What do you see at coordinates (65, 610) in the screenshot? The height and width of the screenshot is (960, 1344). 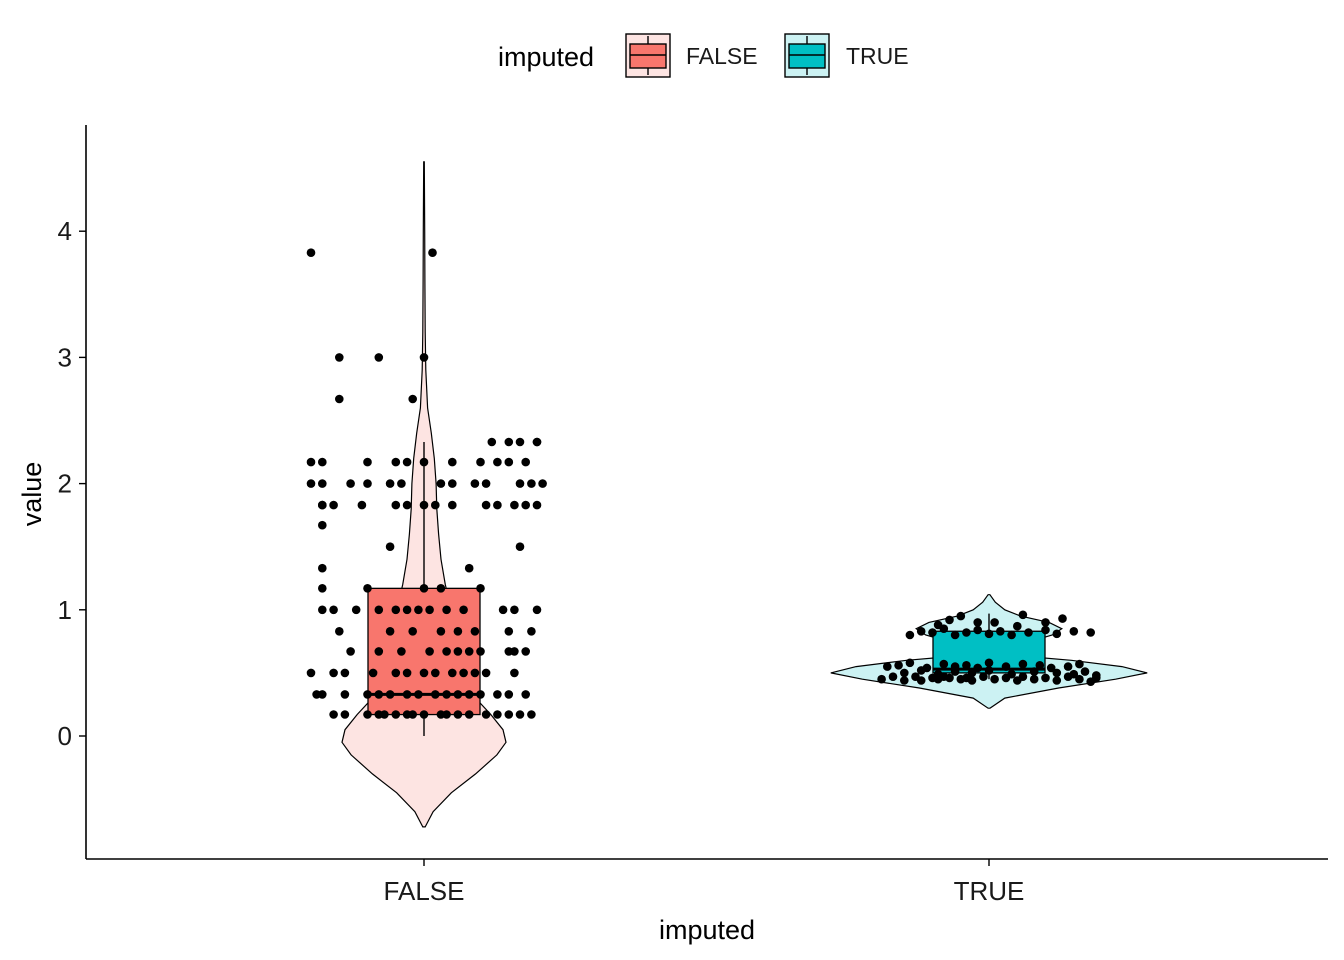 I see `y-tick-label: 1` at bounding box center [65, 610].